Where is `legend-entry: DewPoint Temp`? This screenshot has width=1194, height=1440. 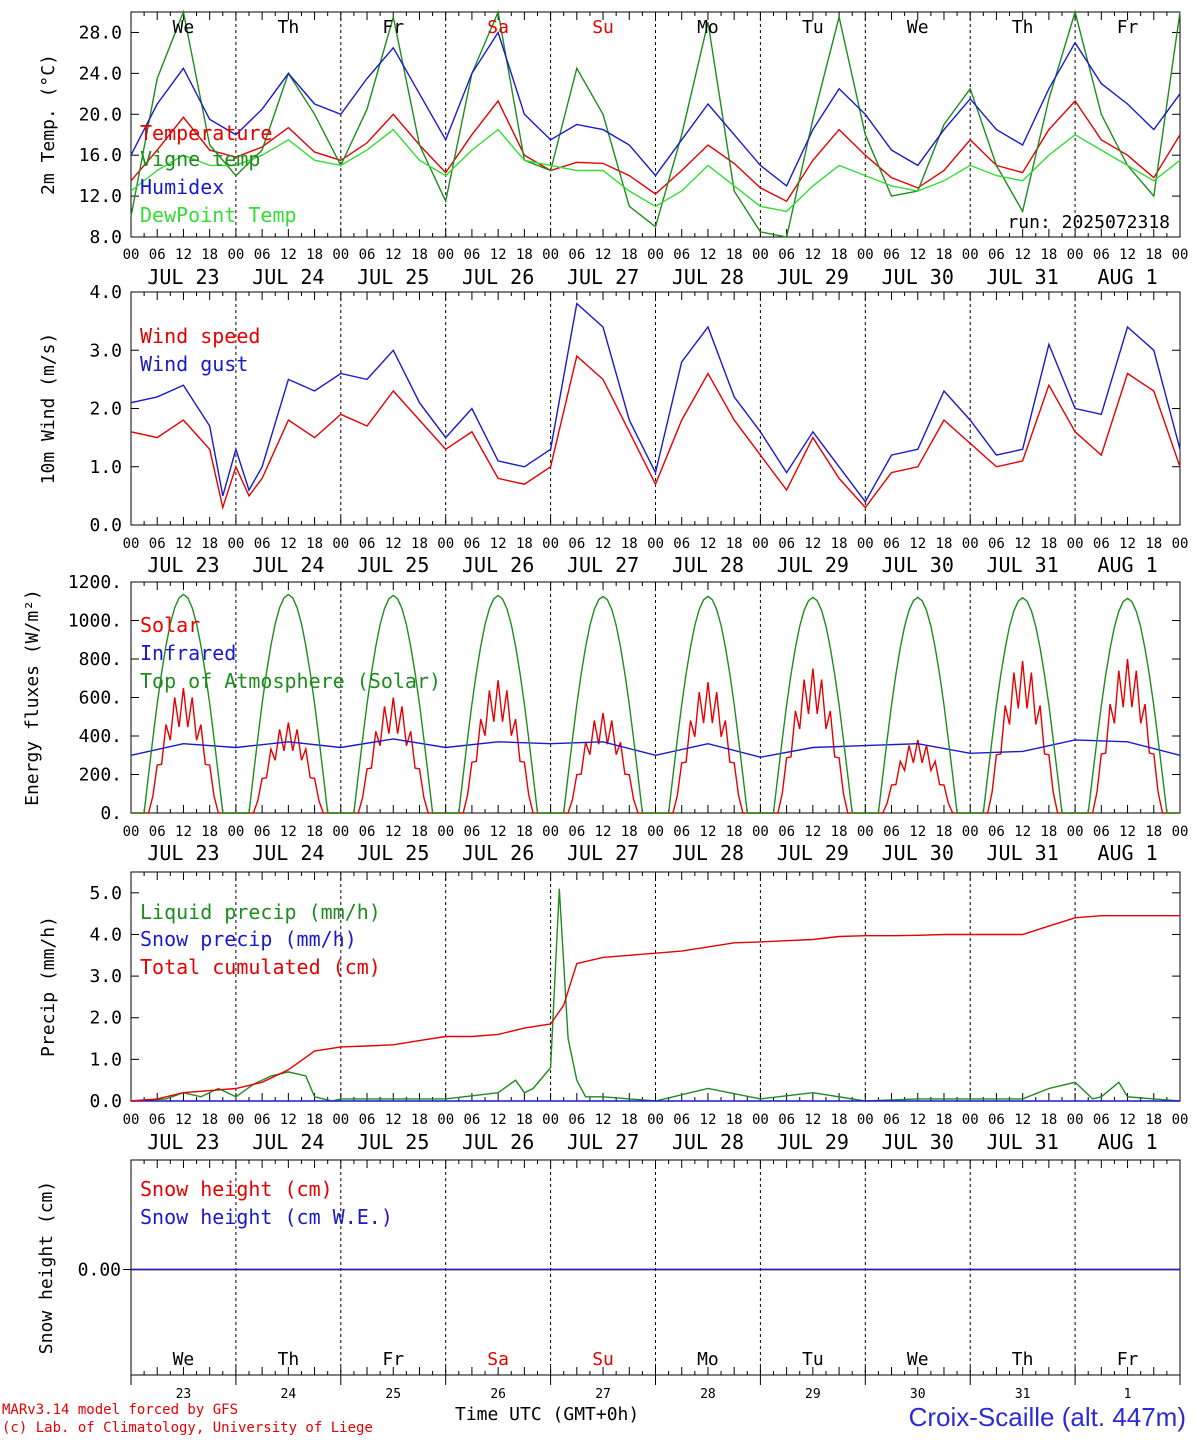
legend-entry: DewPoint Temp is located at coordinates (218, 215).